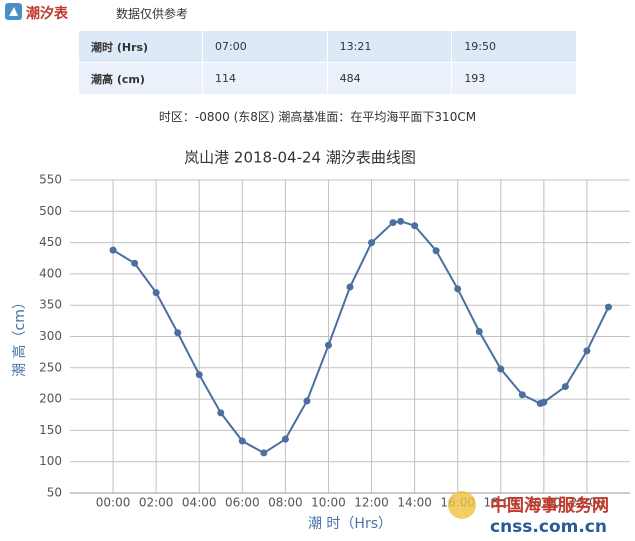 The height and width of the screenshot is (541, 635). I want to click on tide-table: 潮时 (Hrs) 07:00 13:21 19:50 潮高 (cm) 114 484 193, so click(327, 62).